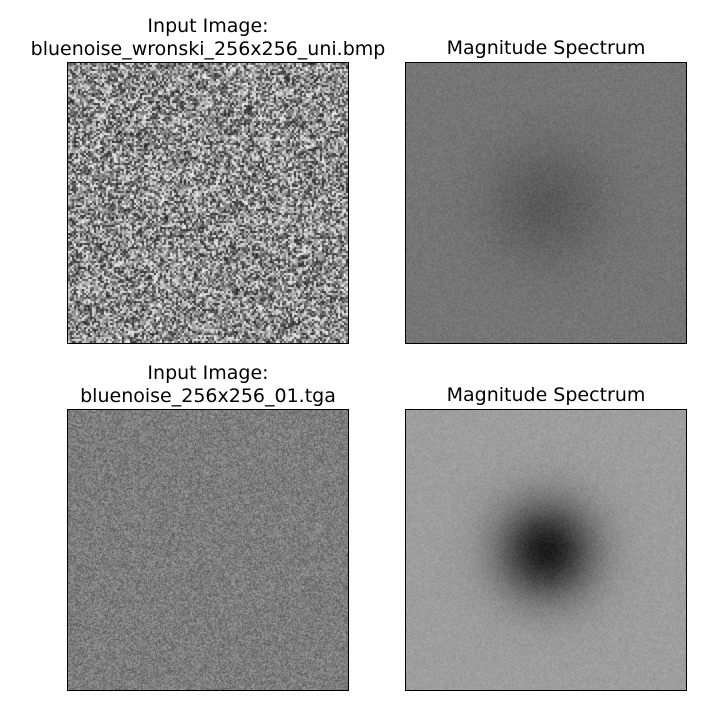  What do you see at coordinates (208, 384) in the screenshot?
I see `panel-title-input-image-2: Input Image: bluenoise_256x256_01.tga` at bounding box center [208, 384].